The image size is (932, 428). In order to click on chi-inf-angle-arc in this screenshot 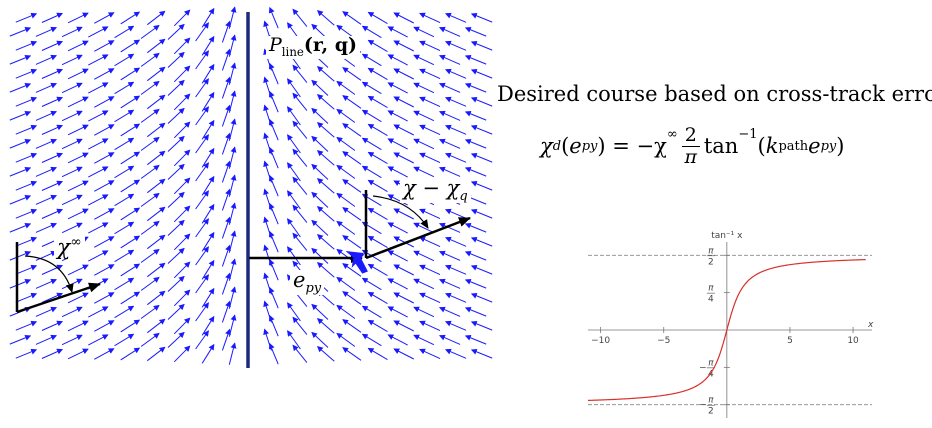, I will do `click(49, 274)`.